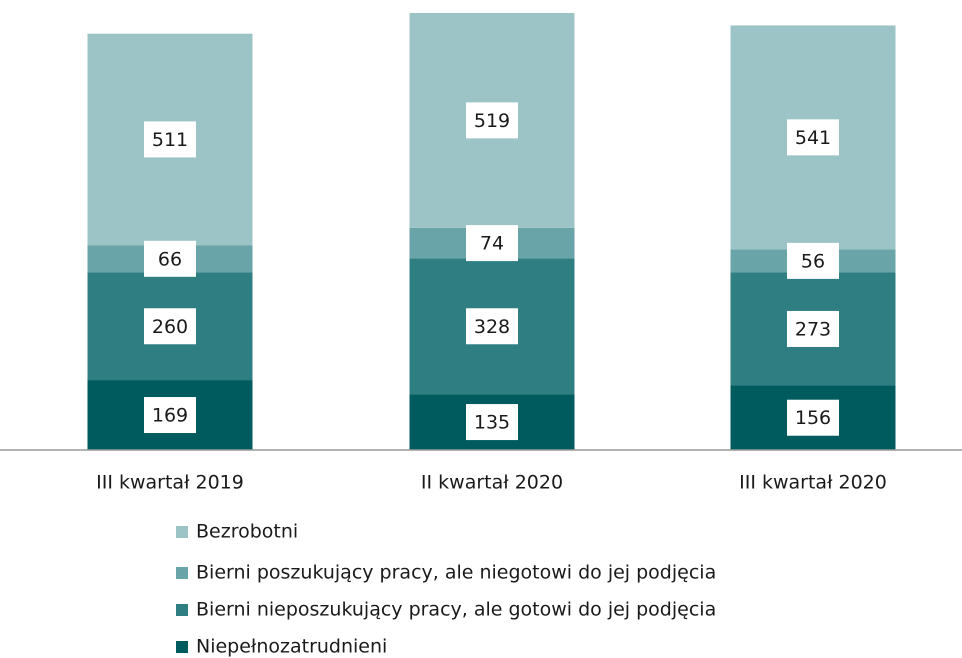 The image size is (962, 658). I want to click on legend-label: Bezrobotni, so click(247, 532).